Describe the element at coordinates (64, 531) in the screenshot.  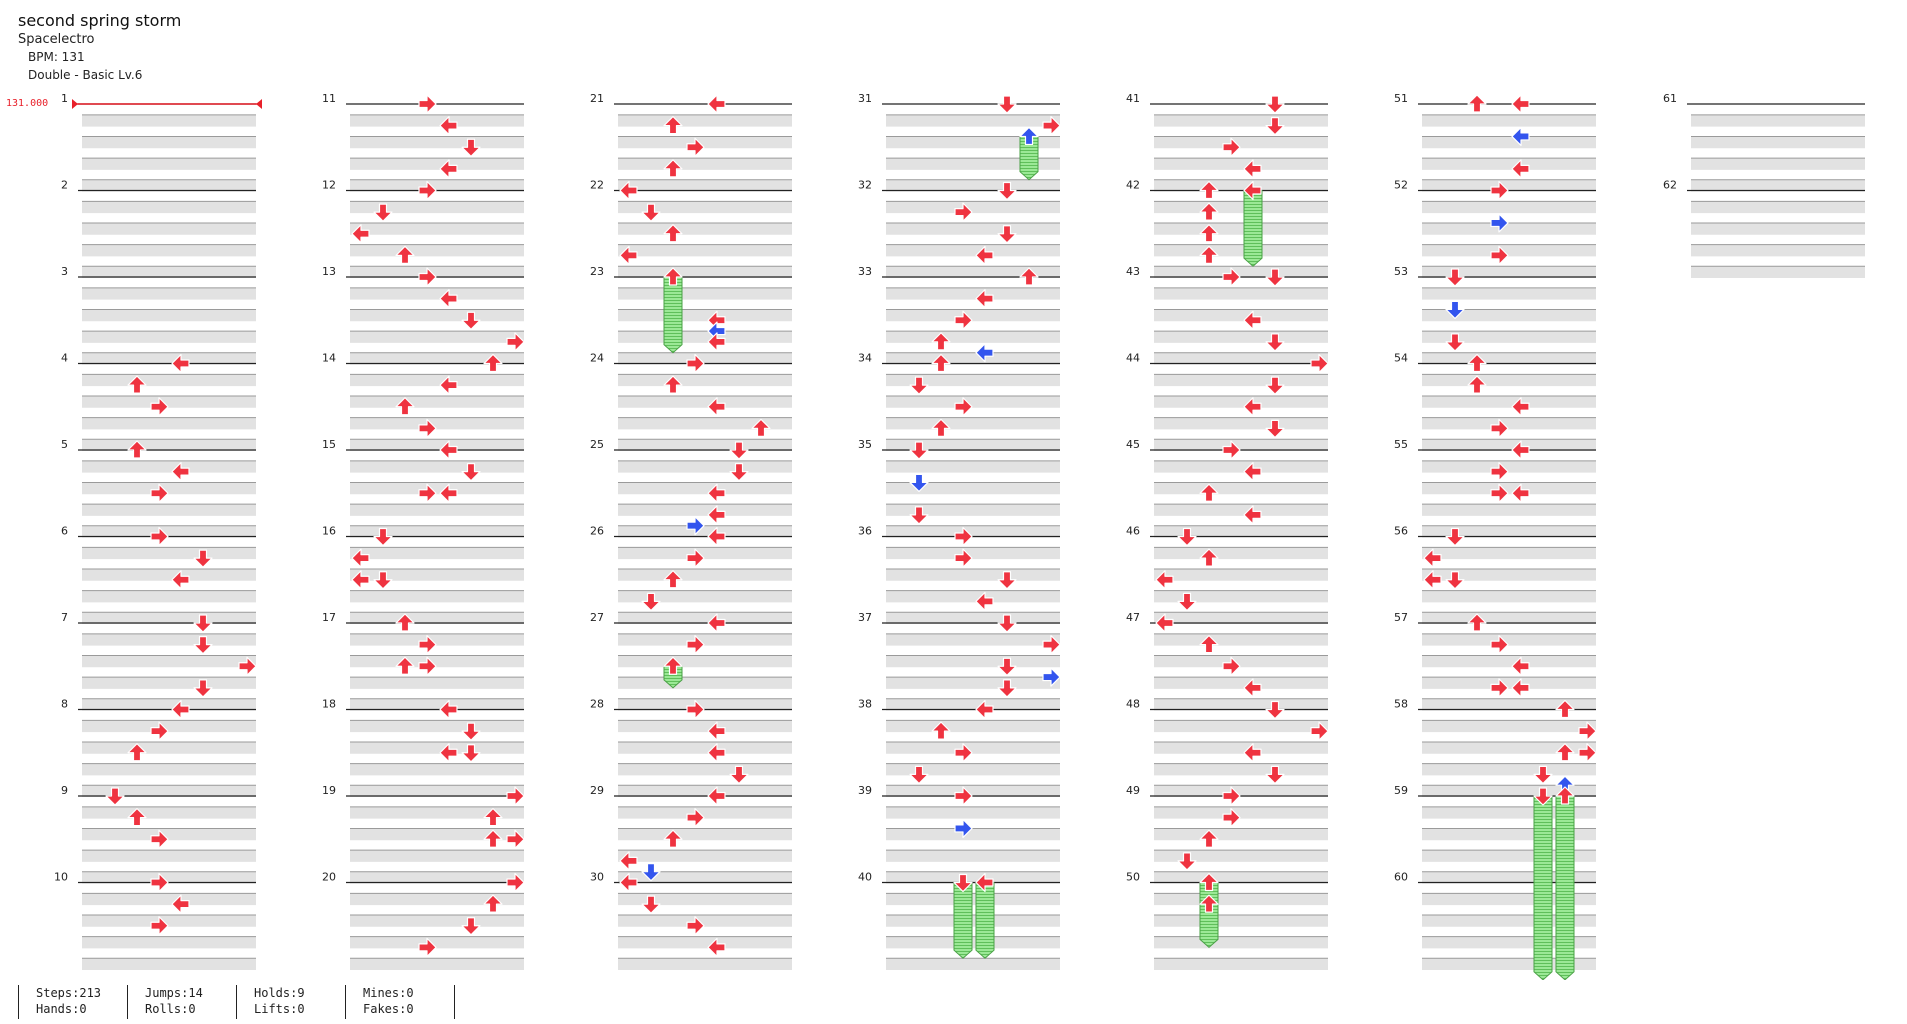
I see `measure-number: 6` at that location.